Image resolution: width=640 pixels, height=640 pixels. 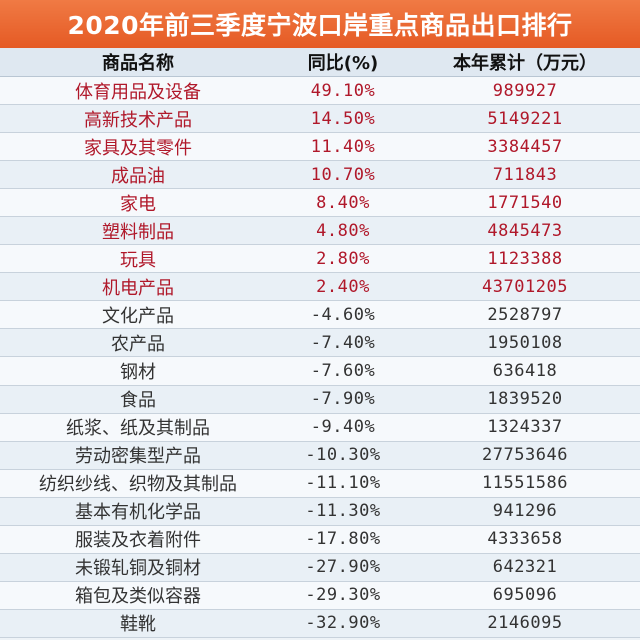 What do you see at coordinates (525, 623) in the screenshot?
I see `cumulative-cell: 2146095` at bounding box center [525, 623].